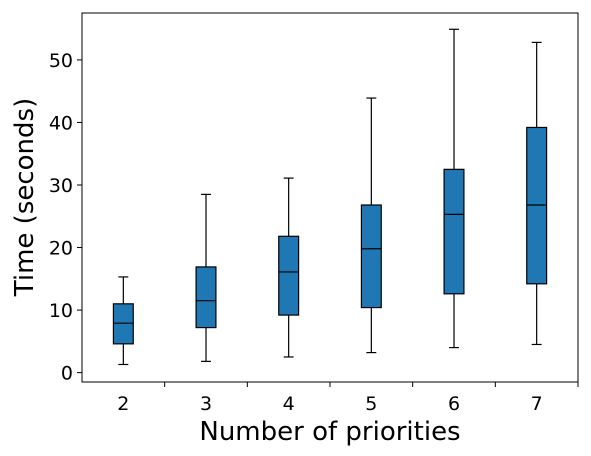 Image resolution: width=591 pixels, height=456 pixels. Describe the element at coordinates (61, 311) in the screenshot. I see `y-tick-label: 10` at that location.